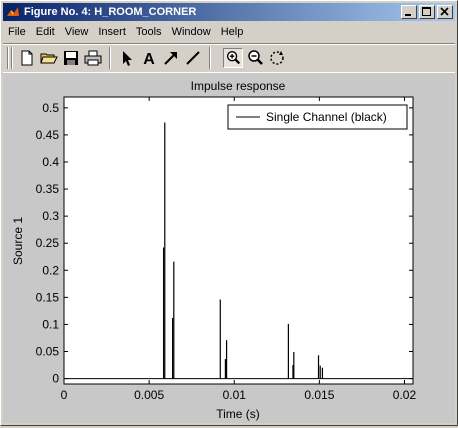 The height and width of the screenshot is (428, 458). Describe the element at coordinates (50, 216) in the screenshot. I see `y-tick-label: 0.3` at that location.